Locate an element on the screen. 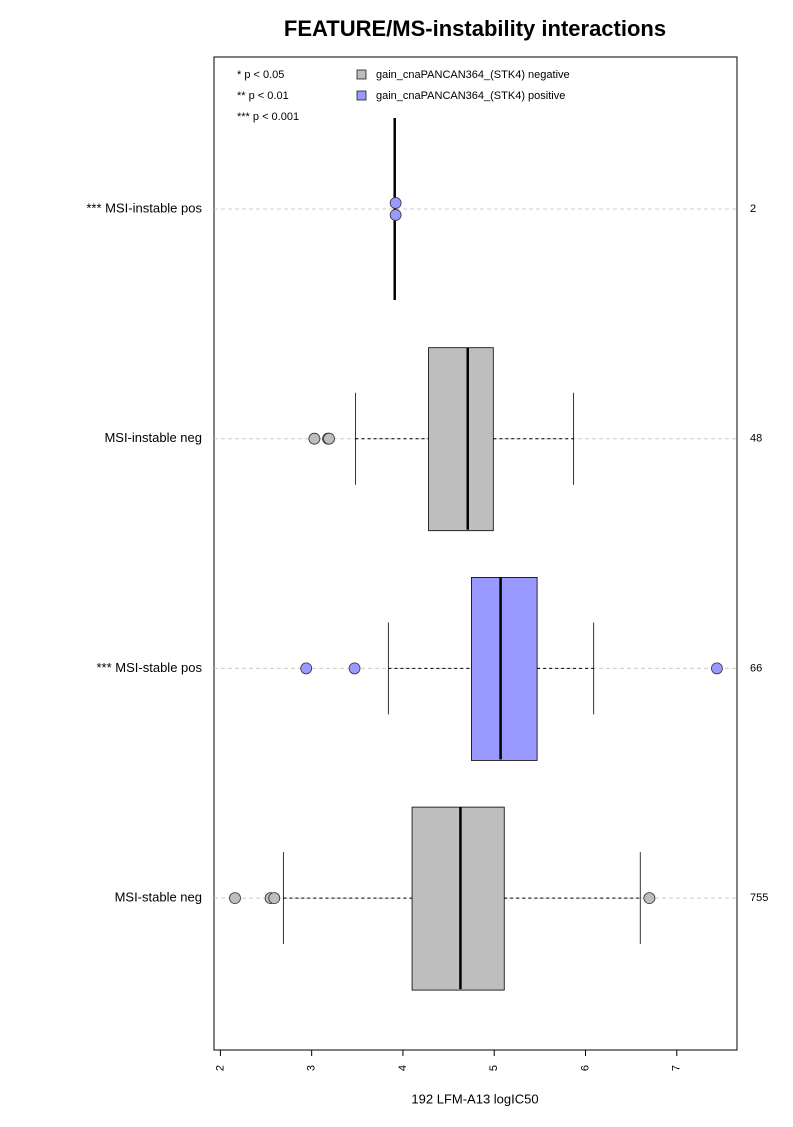 The height and width of the screenshot is (1127, 793). legend-label: gain_cnaPANCAN364_(STK4) negative is located at coordinates (473, 75).